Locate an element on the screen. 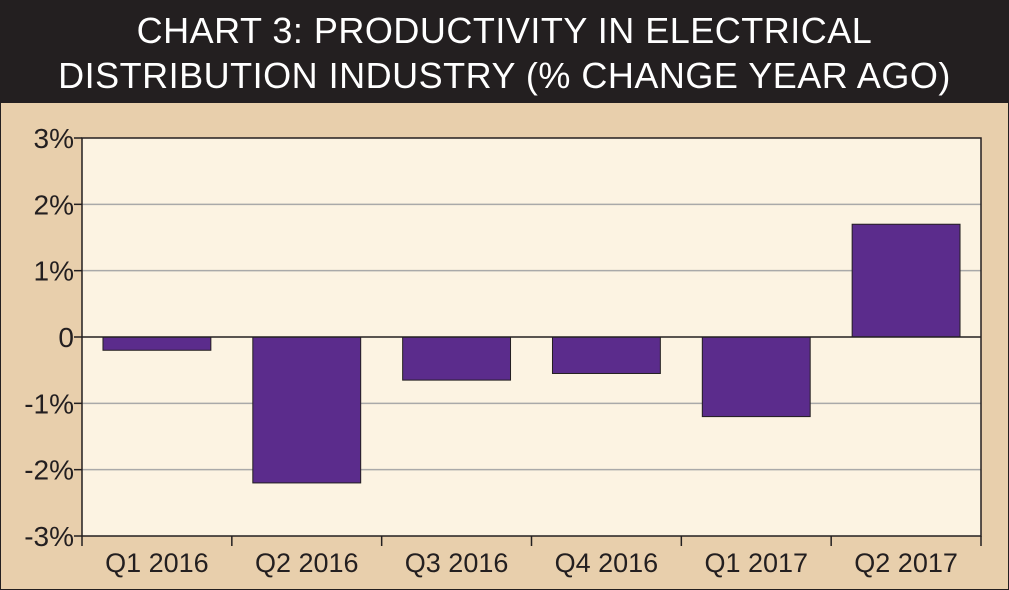 The width and height of the screenshot is (1009, 590). bar-q2-2017 is located at coordinates (906, 280).